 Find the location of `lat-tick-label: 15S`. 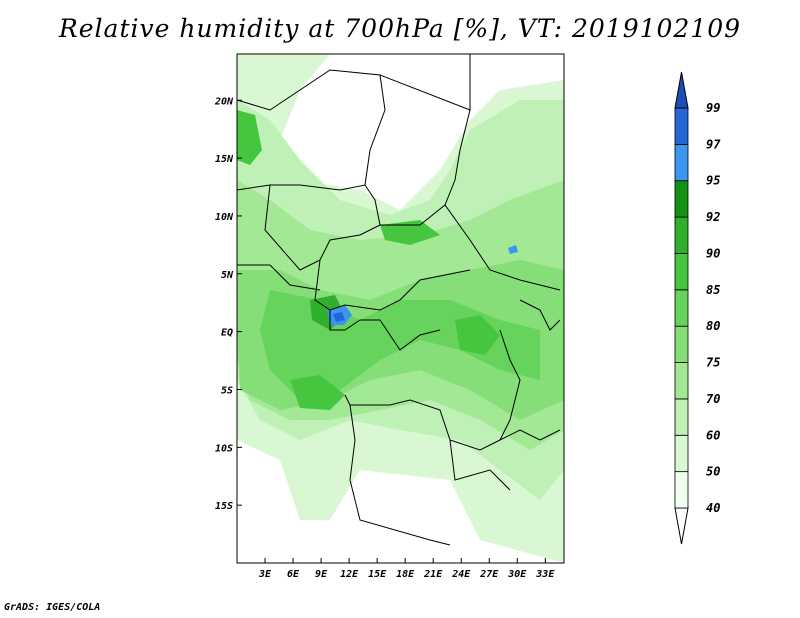

lat-tick-label: 15S is located at coordinates (224, 506).